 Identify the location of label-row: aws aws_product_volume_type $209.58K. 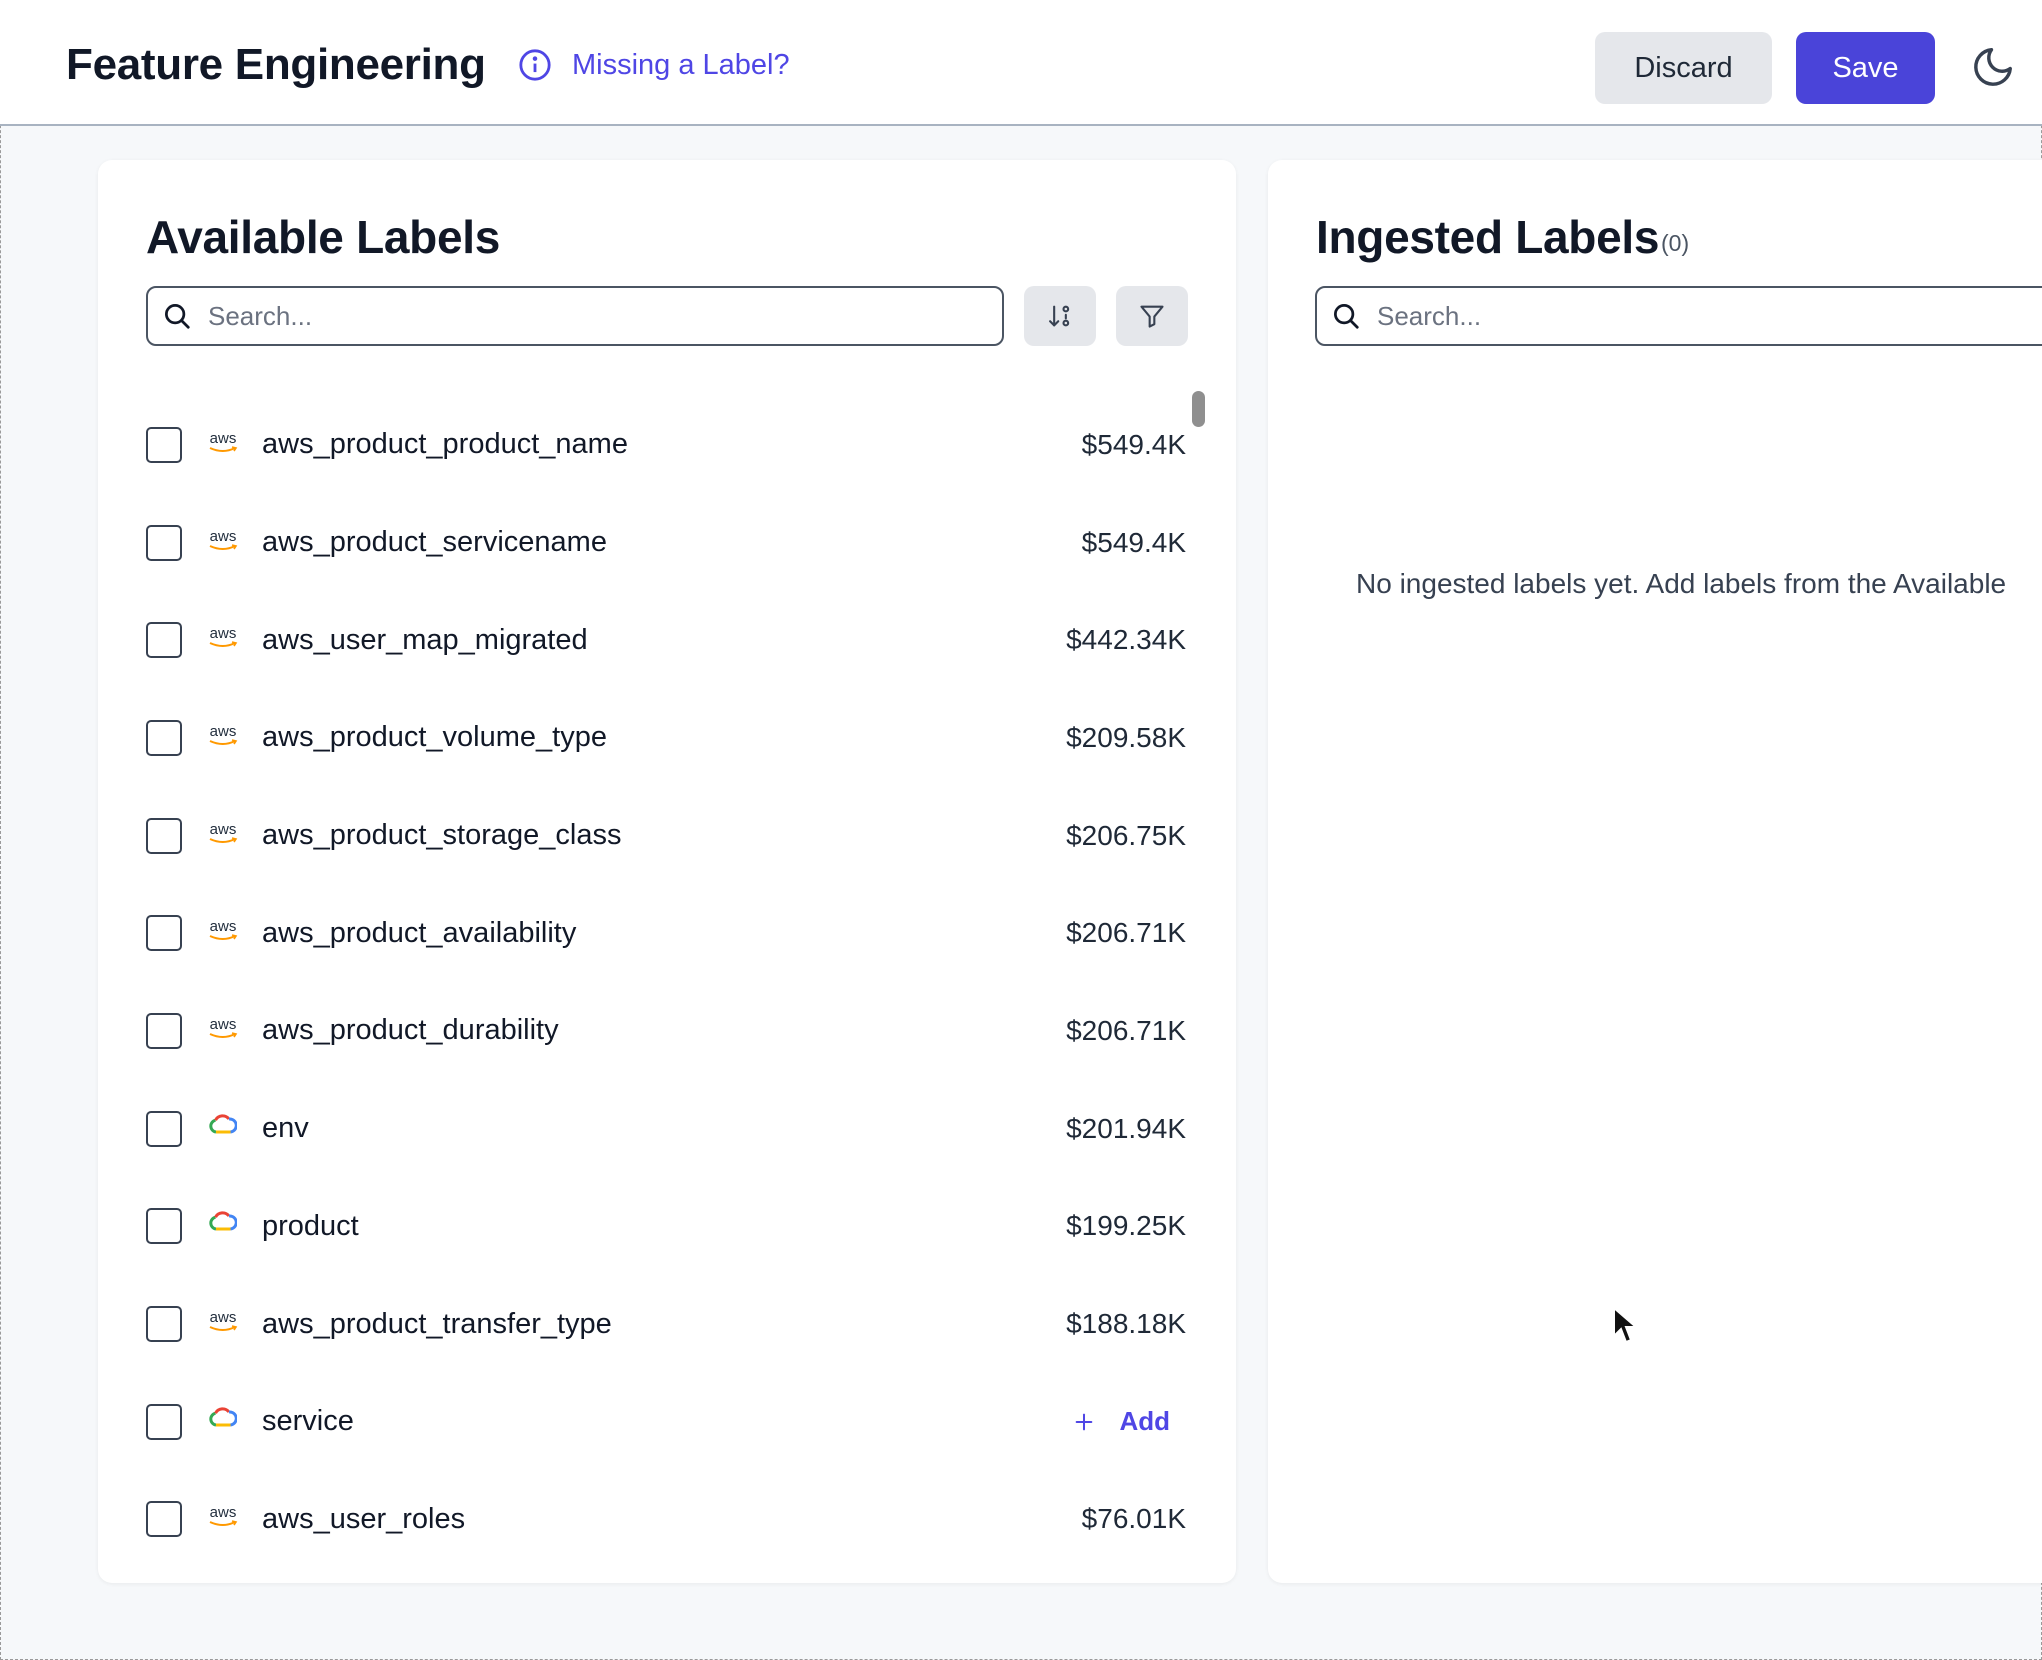
(666, 738).